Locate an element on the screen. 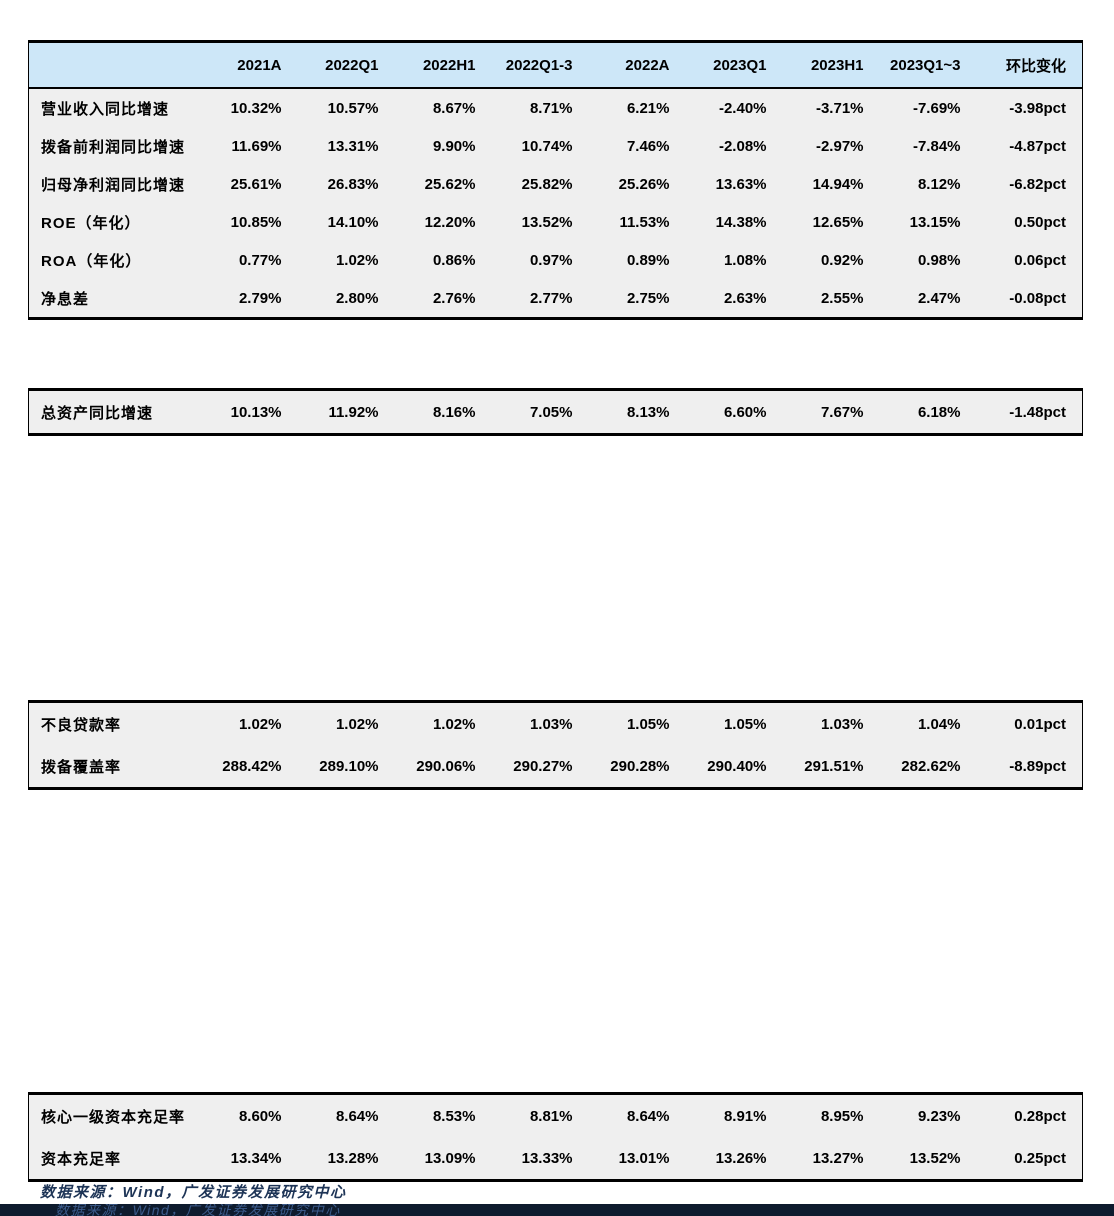  table-cell: 10.57% is located at coordinates (346, 107).